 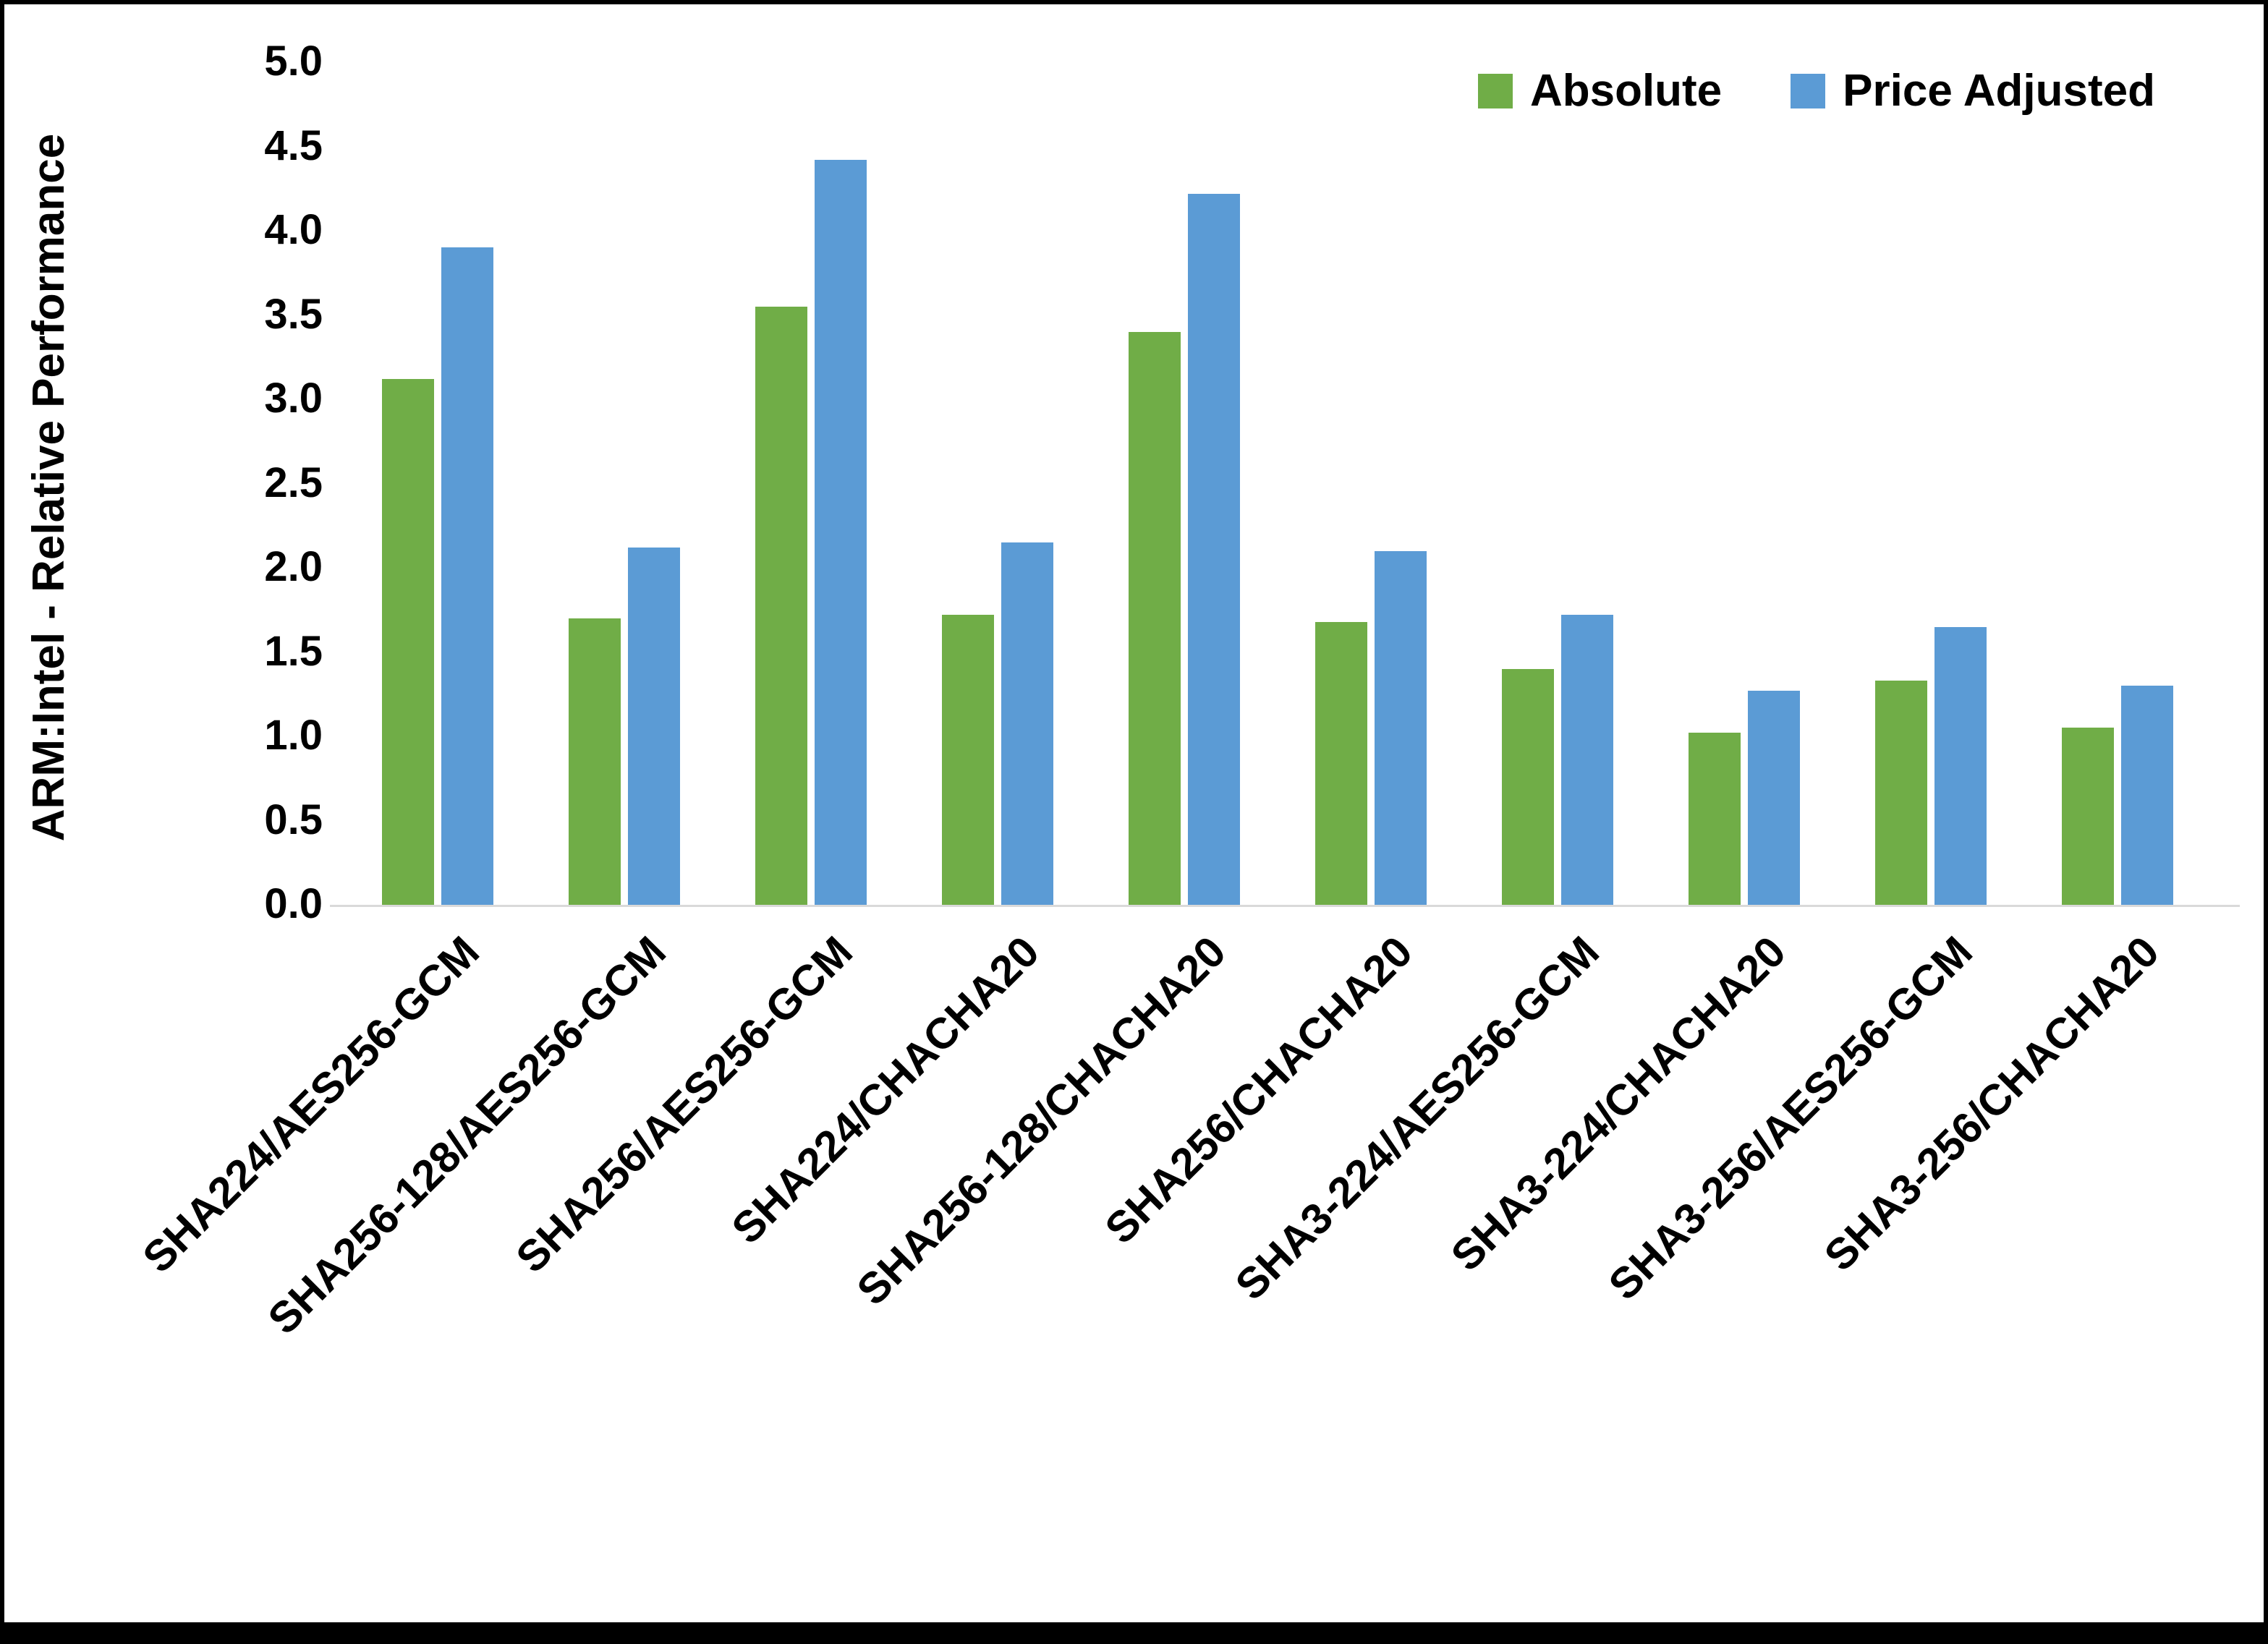 I want to click on x-category-label: SHA224/CHACHA20, so click(x=885, y=1090).